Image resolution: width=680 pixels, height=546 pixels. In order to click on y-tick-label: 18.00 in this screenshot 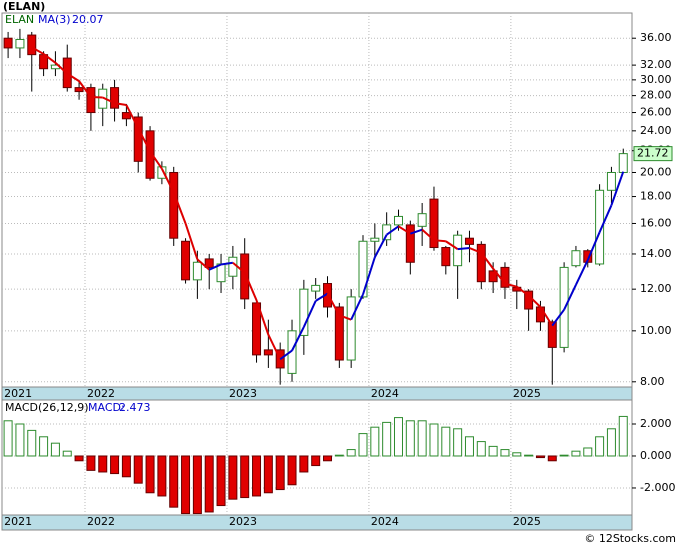, I will do `click(656, 196)`.